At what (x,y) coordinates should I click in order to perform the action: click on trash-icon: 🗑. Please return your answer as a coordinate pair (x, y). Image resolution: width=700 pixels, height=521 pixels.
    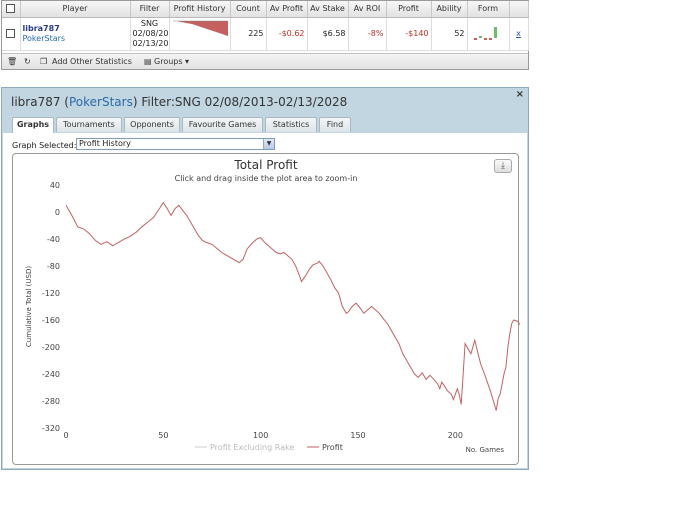
    Looking at the image, I should click on (12, 61).